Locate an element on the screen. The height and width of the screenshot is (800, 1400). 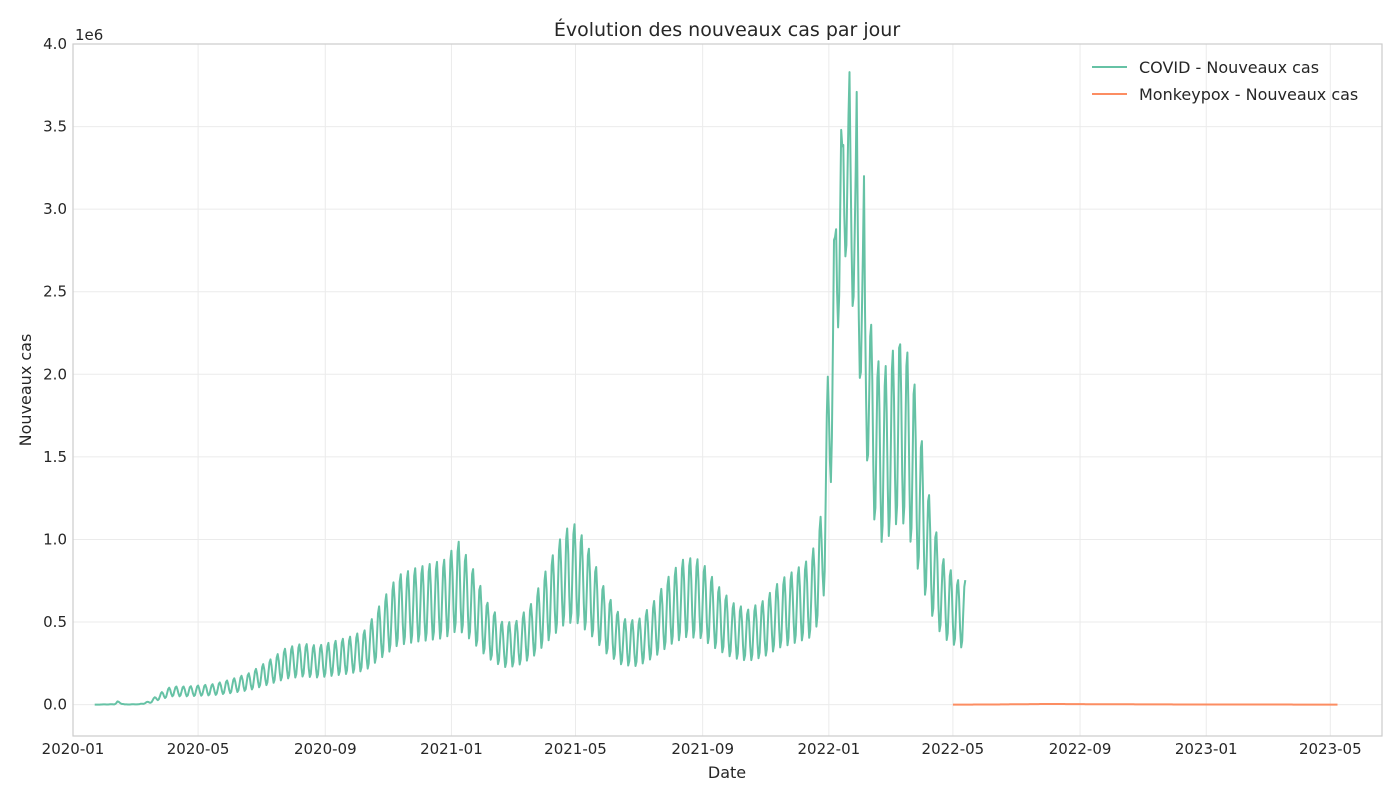
x-tick-label: 2020-09 is located at coordinates (325, 749).